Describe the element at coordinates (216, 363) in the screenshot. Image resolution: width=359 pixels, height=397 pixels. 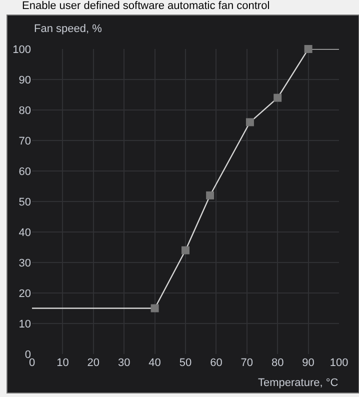
I see `x-tick-label: 60` at that location.